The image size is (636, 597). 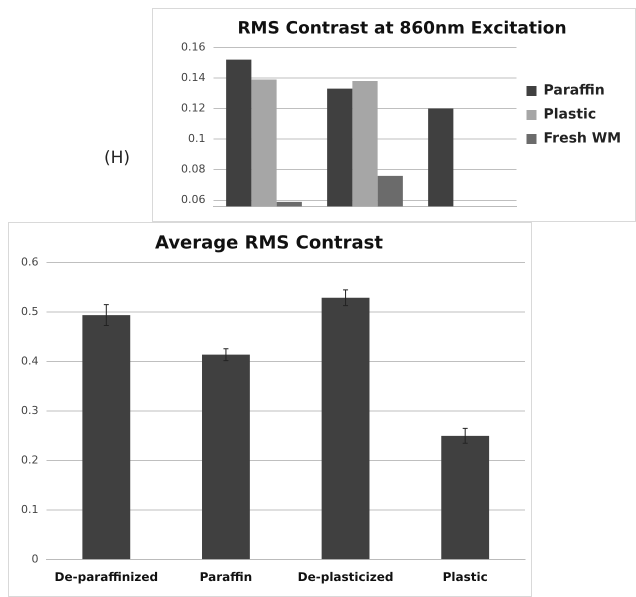 I want to click on text: (H), so click(x=117, y=158).